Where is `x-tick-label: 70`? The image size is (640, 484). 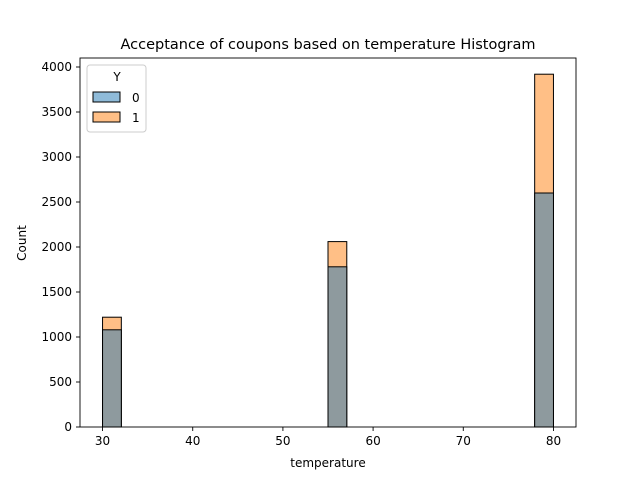
x-tick-label: 70 is located at coordinates (463, 441).